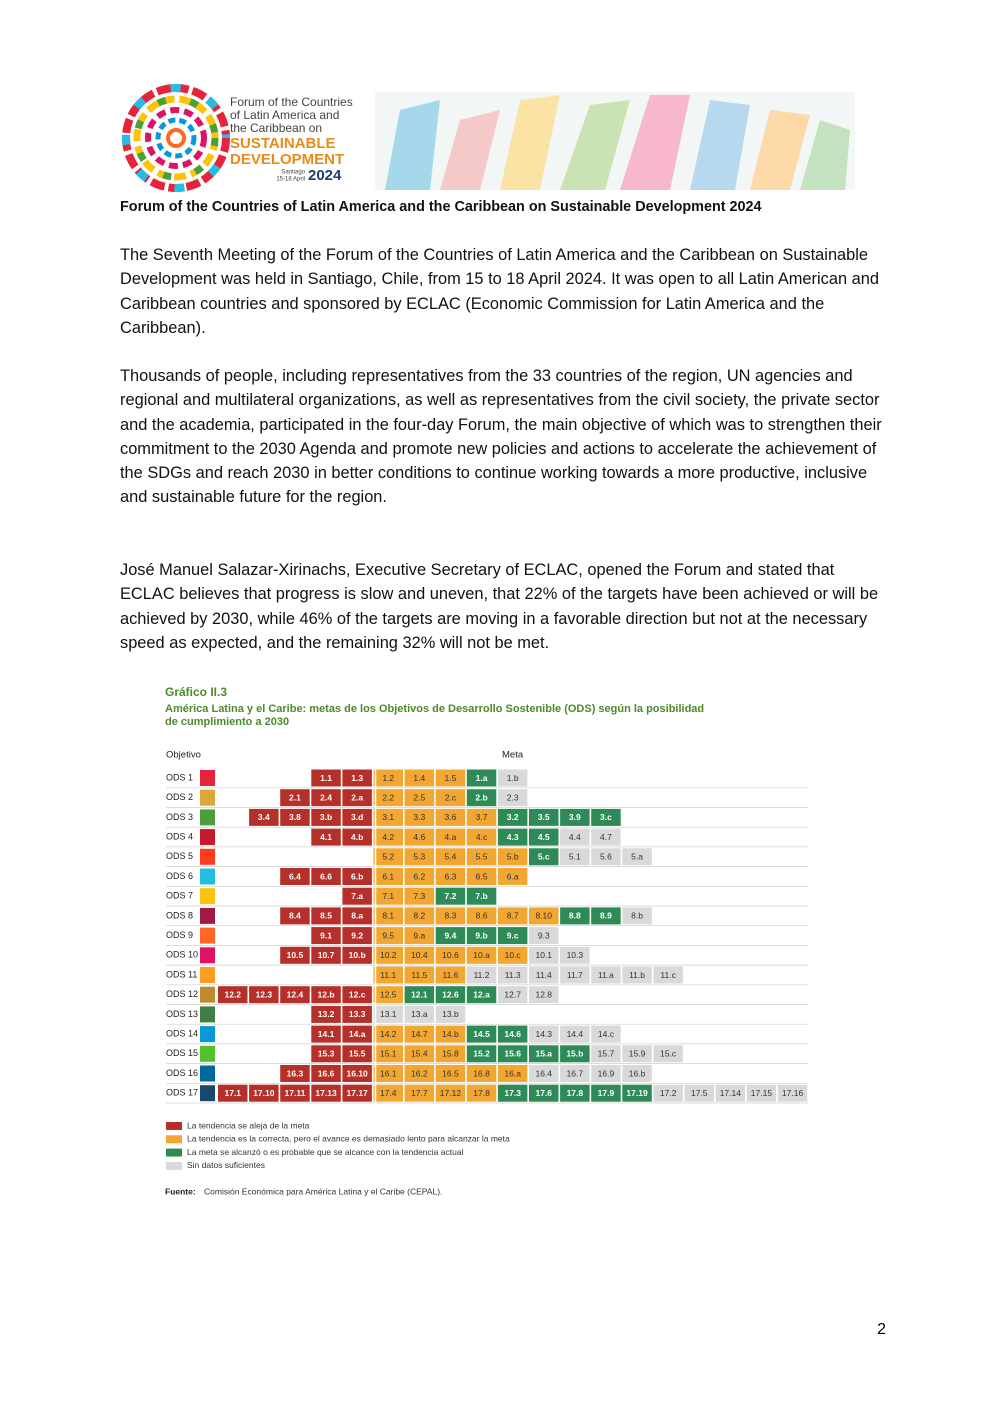  I want to click on target-code: 3.8, so click(295, 817).